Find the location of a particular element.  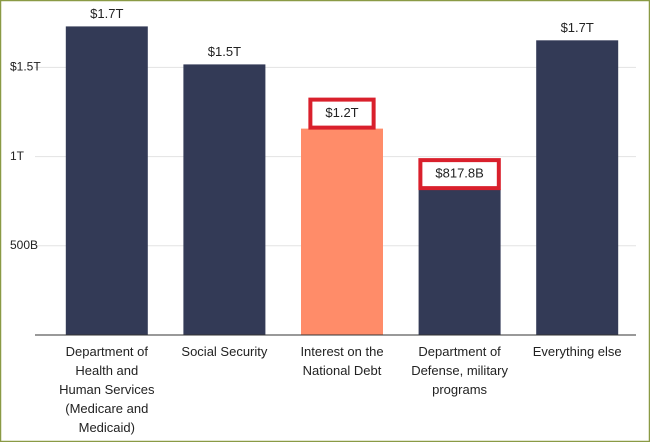

y-tick-label: 1T is located at coordinates (17, 156).